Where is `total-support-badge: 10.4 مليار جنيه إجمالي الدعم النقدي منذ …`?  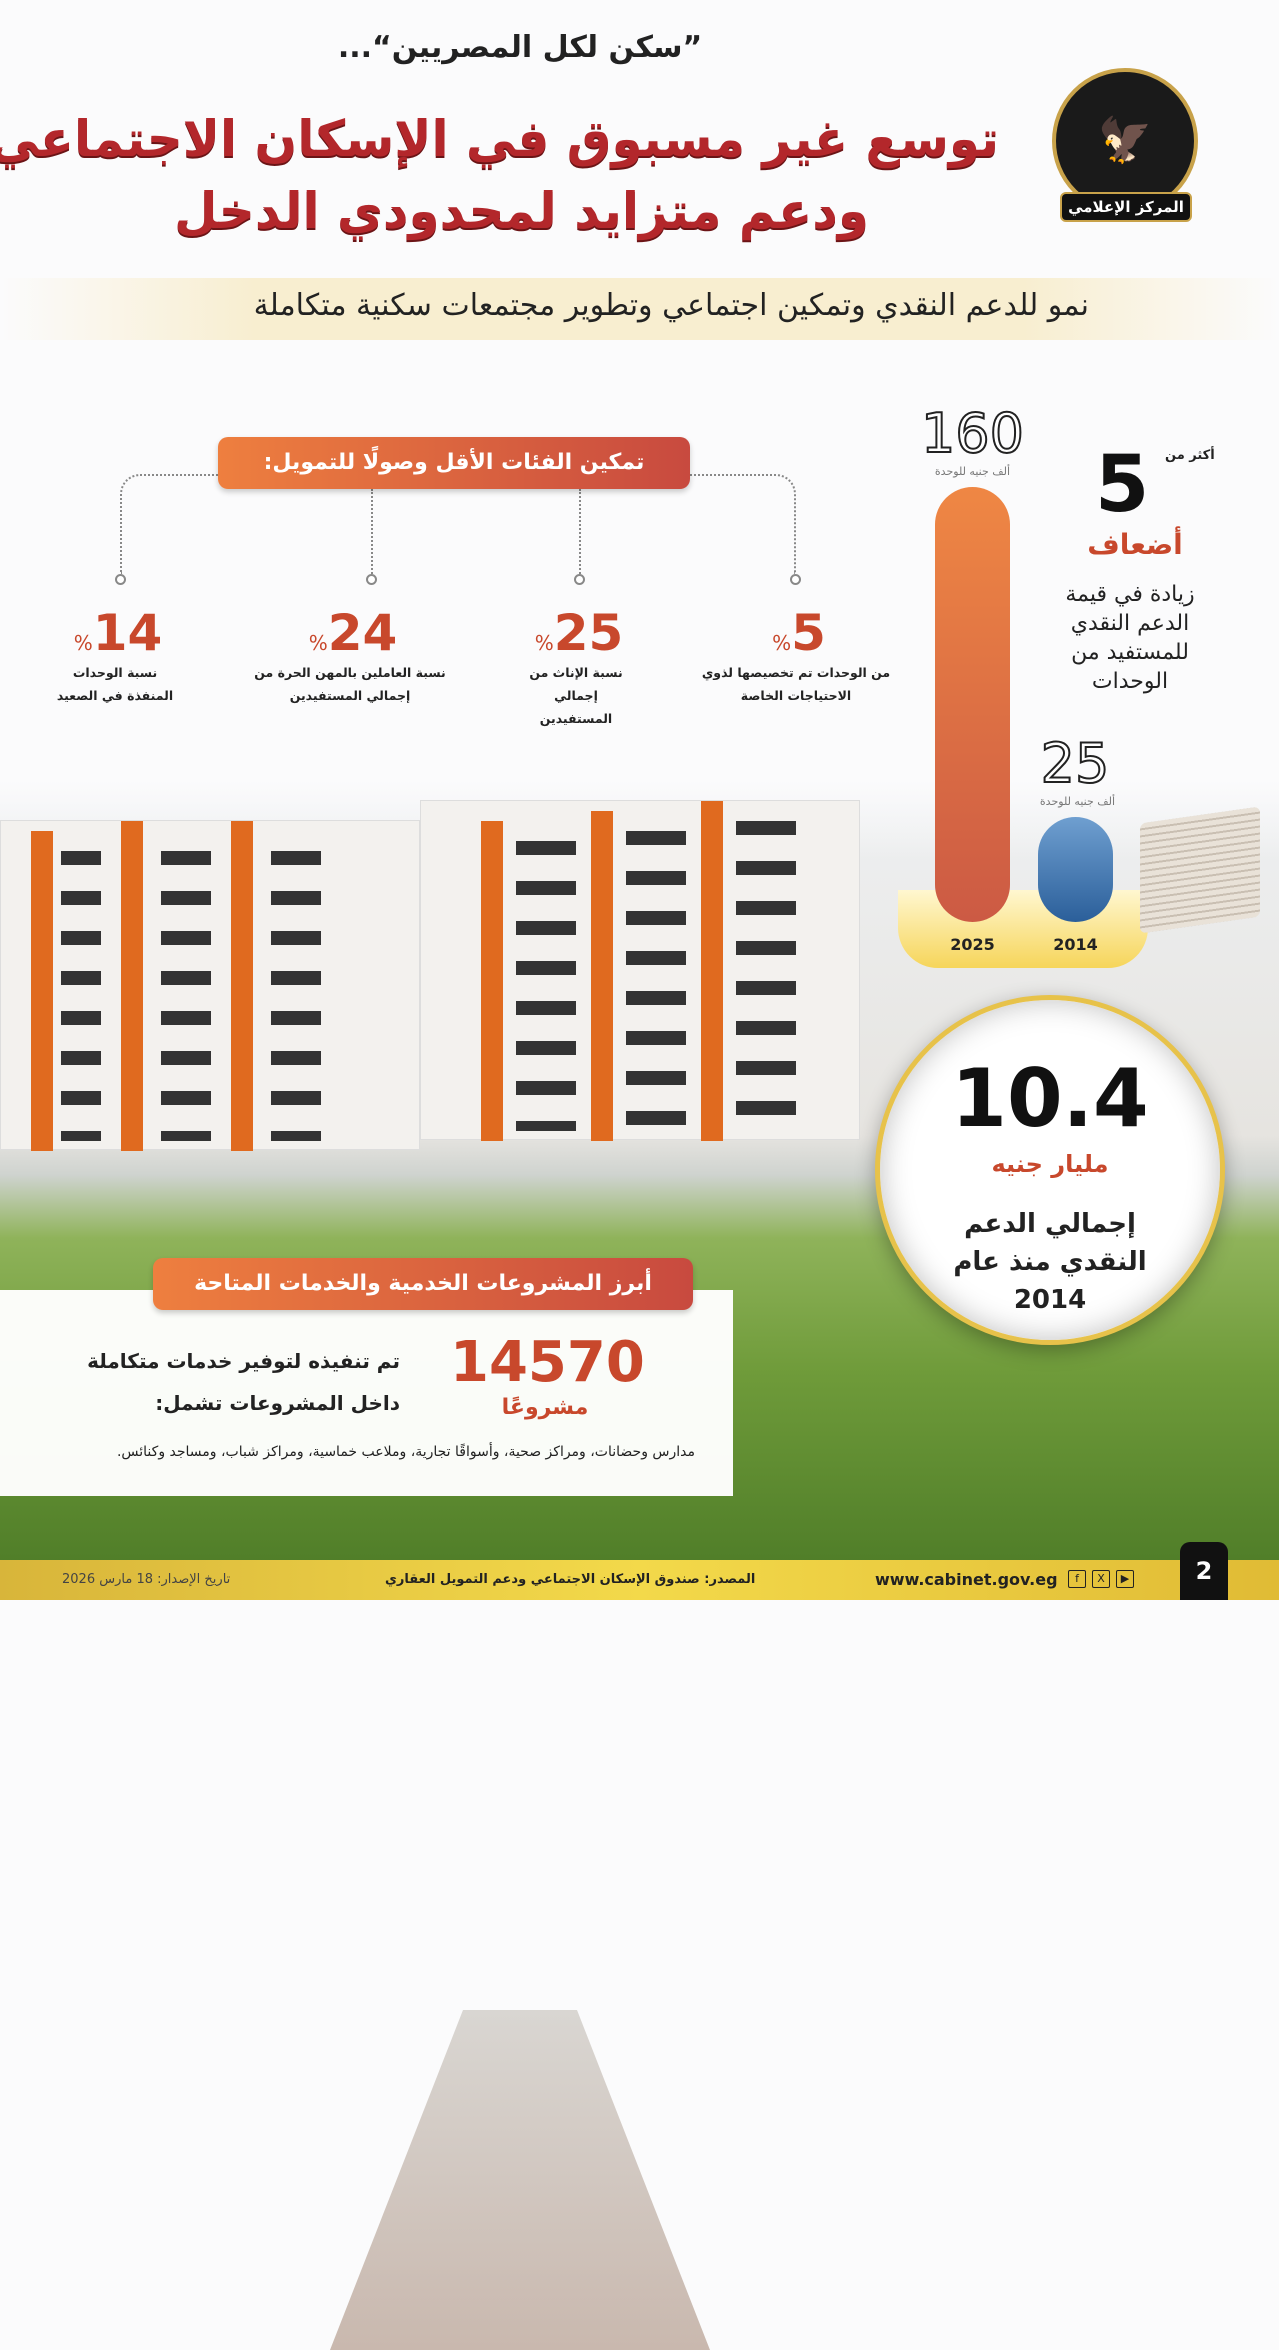
total-support-badge: 10.4 مليار جنيه إجمالي الدعم النقدي منذ … is located at coordinates (1050, 1170).